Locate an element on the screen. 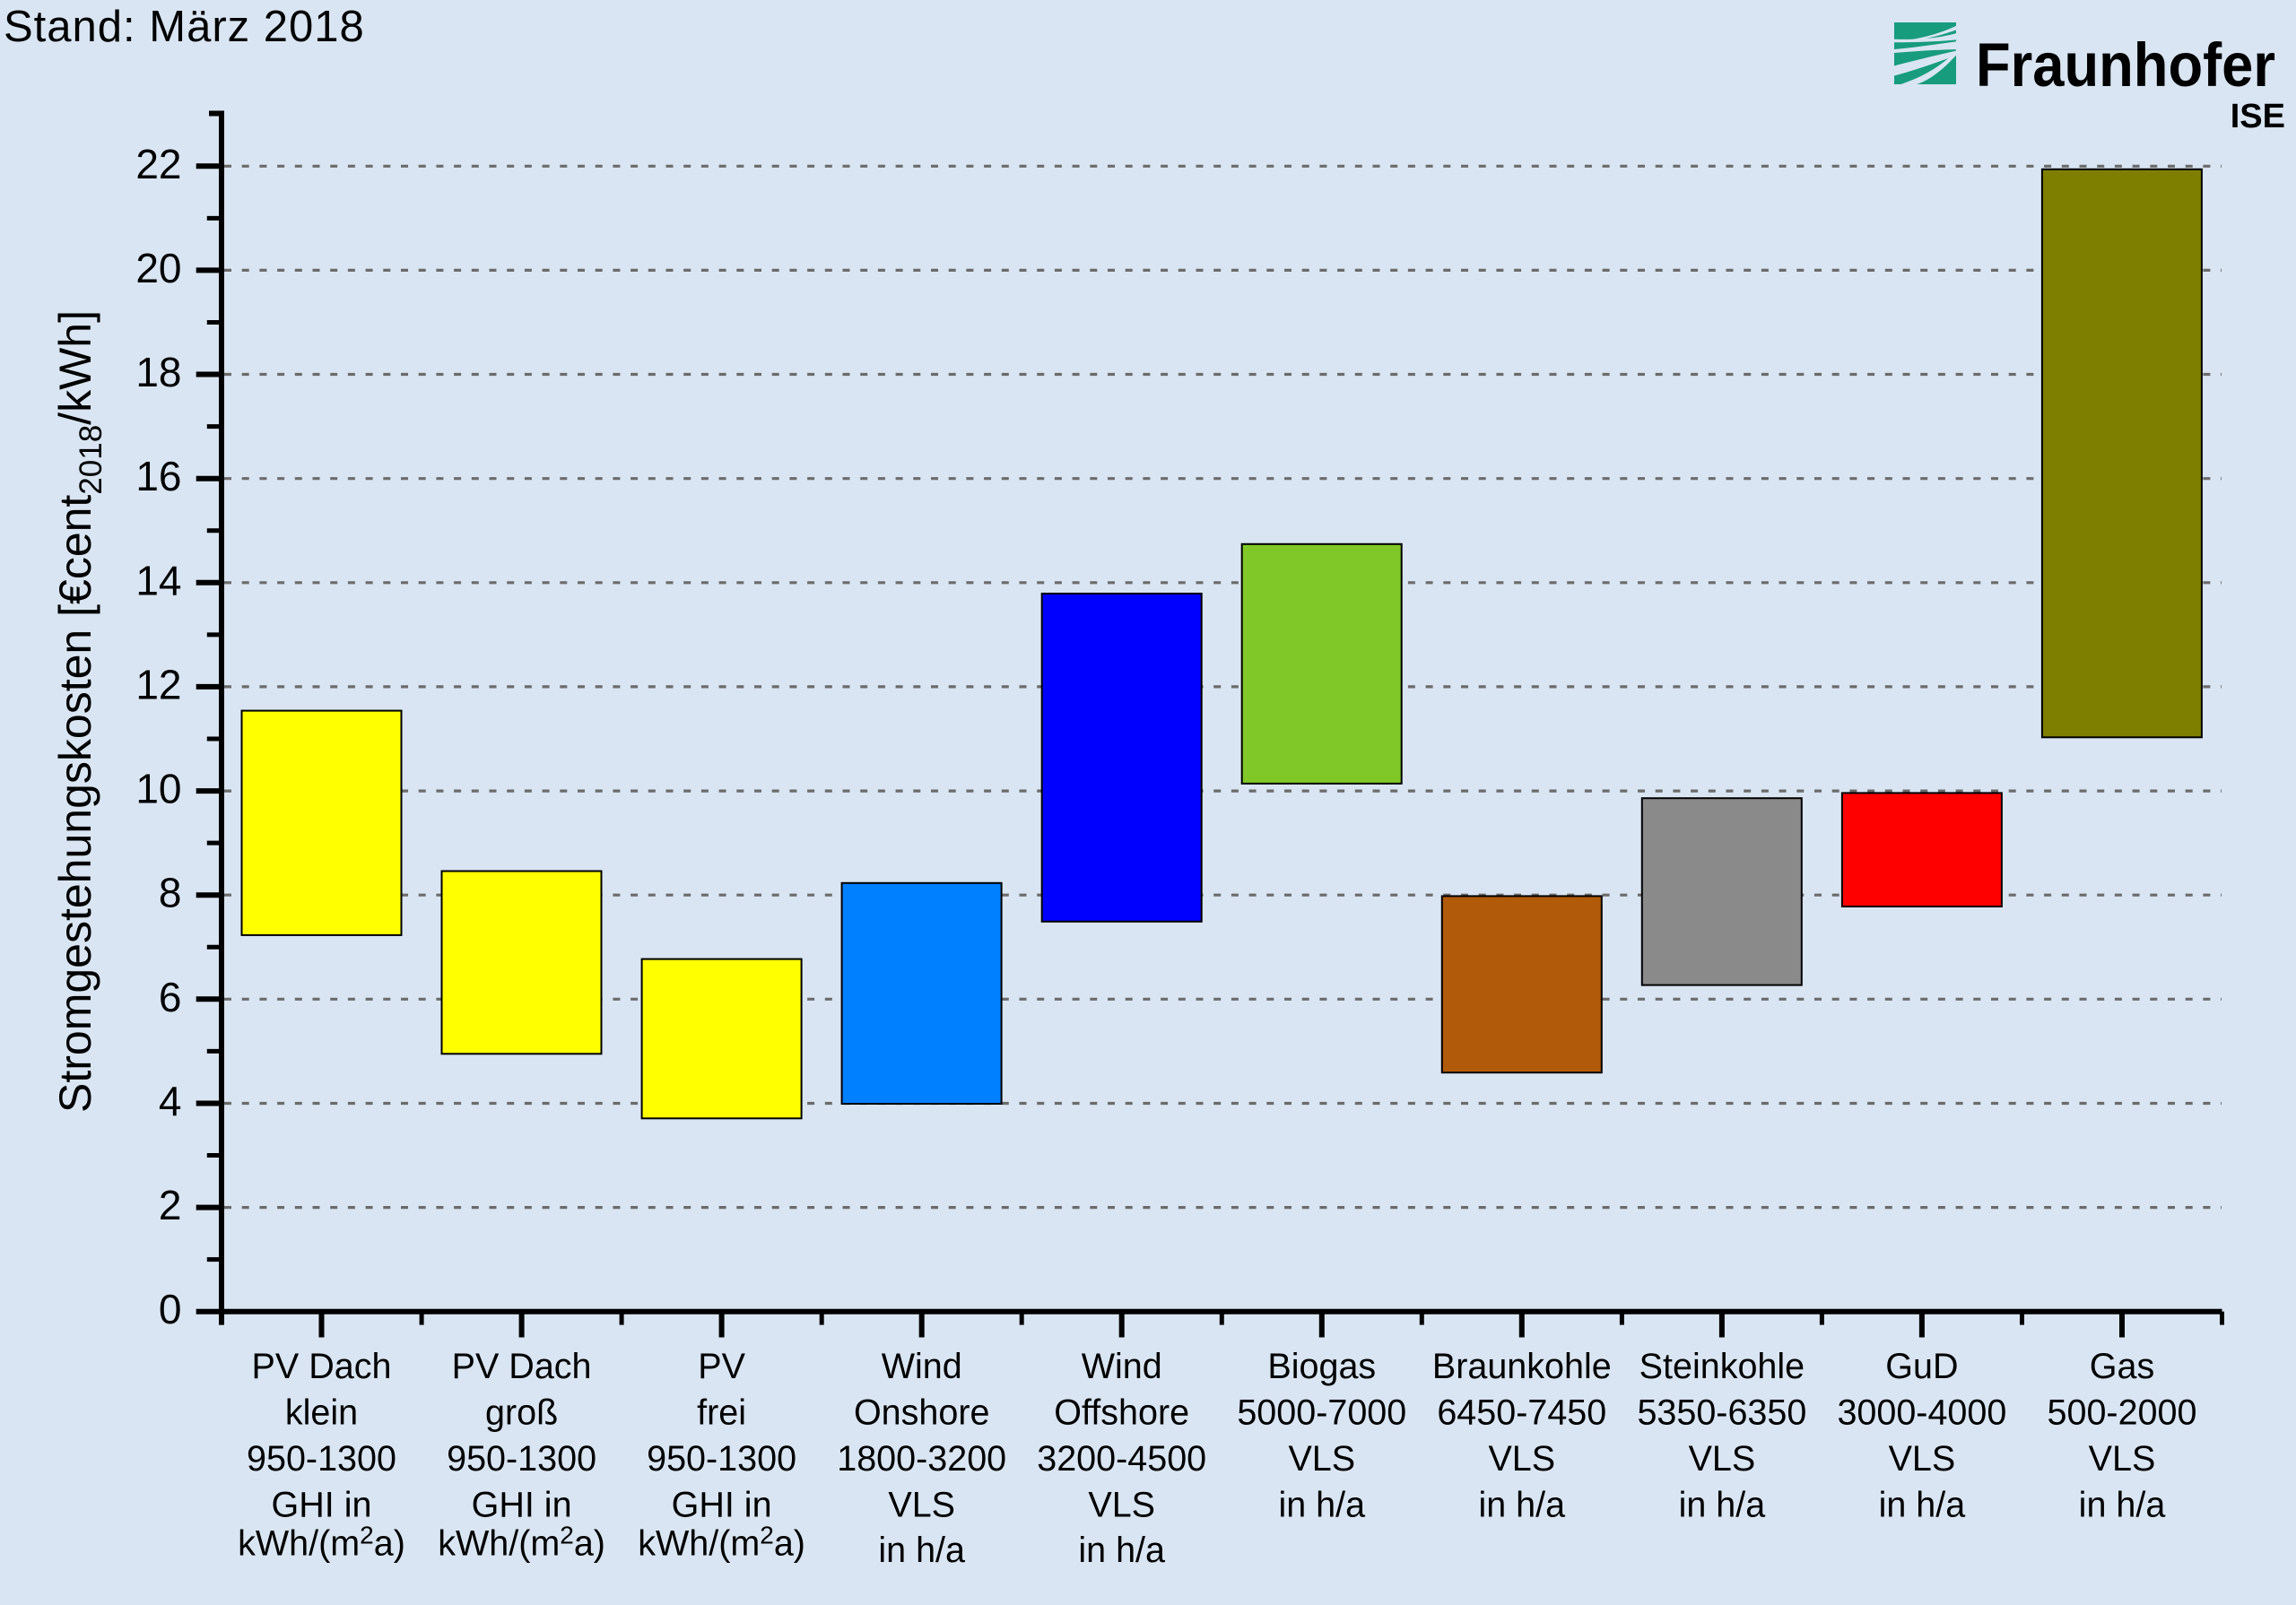  svg-text: Braunkohle is located at coordinates (1522, 1366).